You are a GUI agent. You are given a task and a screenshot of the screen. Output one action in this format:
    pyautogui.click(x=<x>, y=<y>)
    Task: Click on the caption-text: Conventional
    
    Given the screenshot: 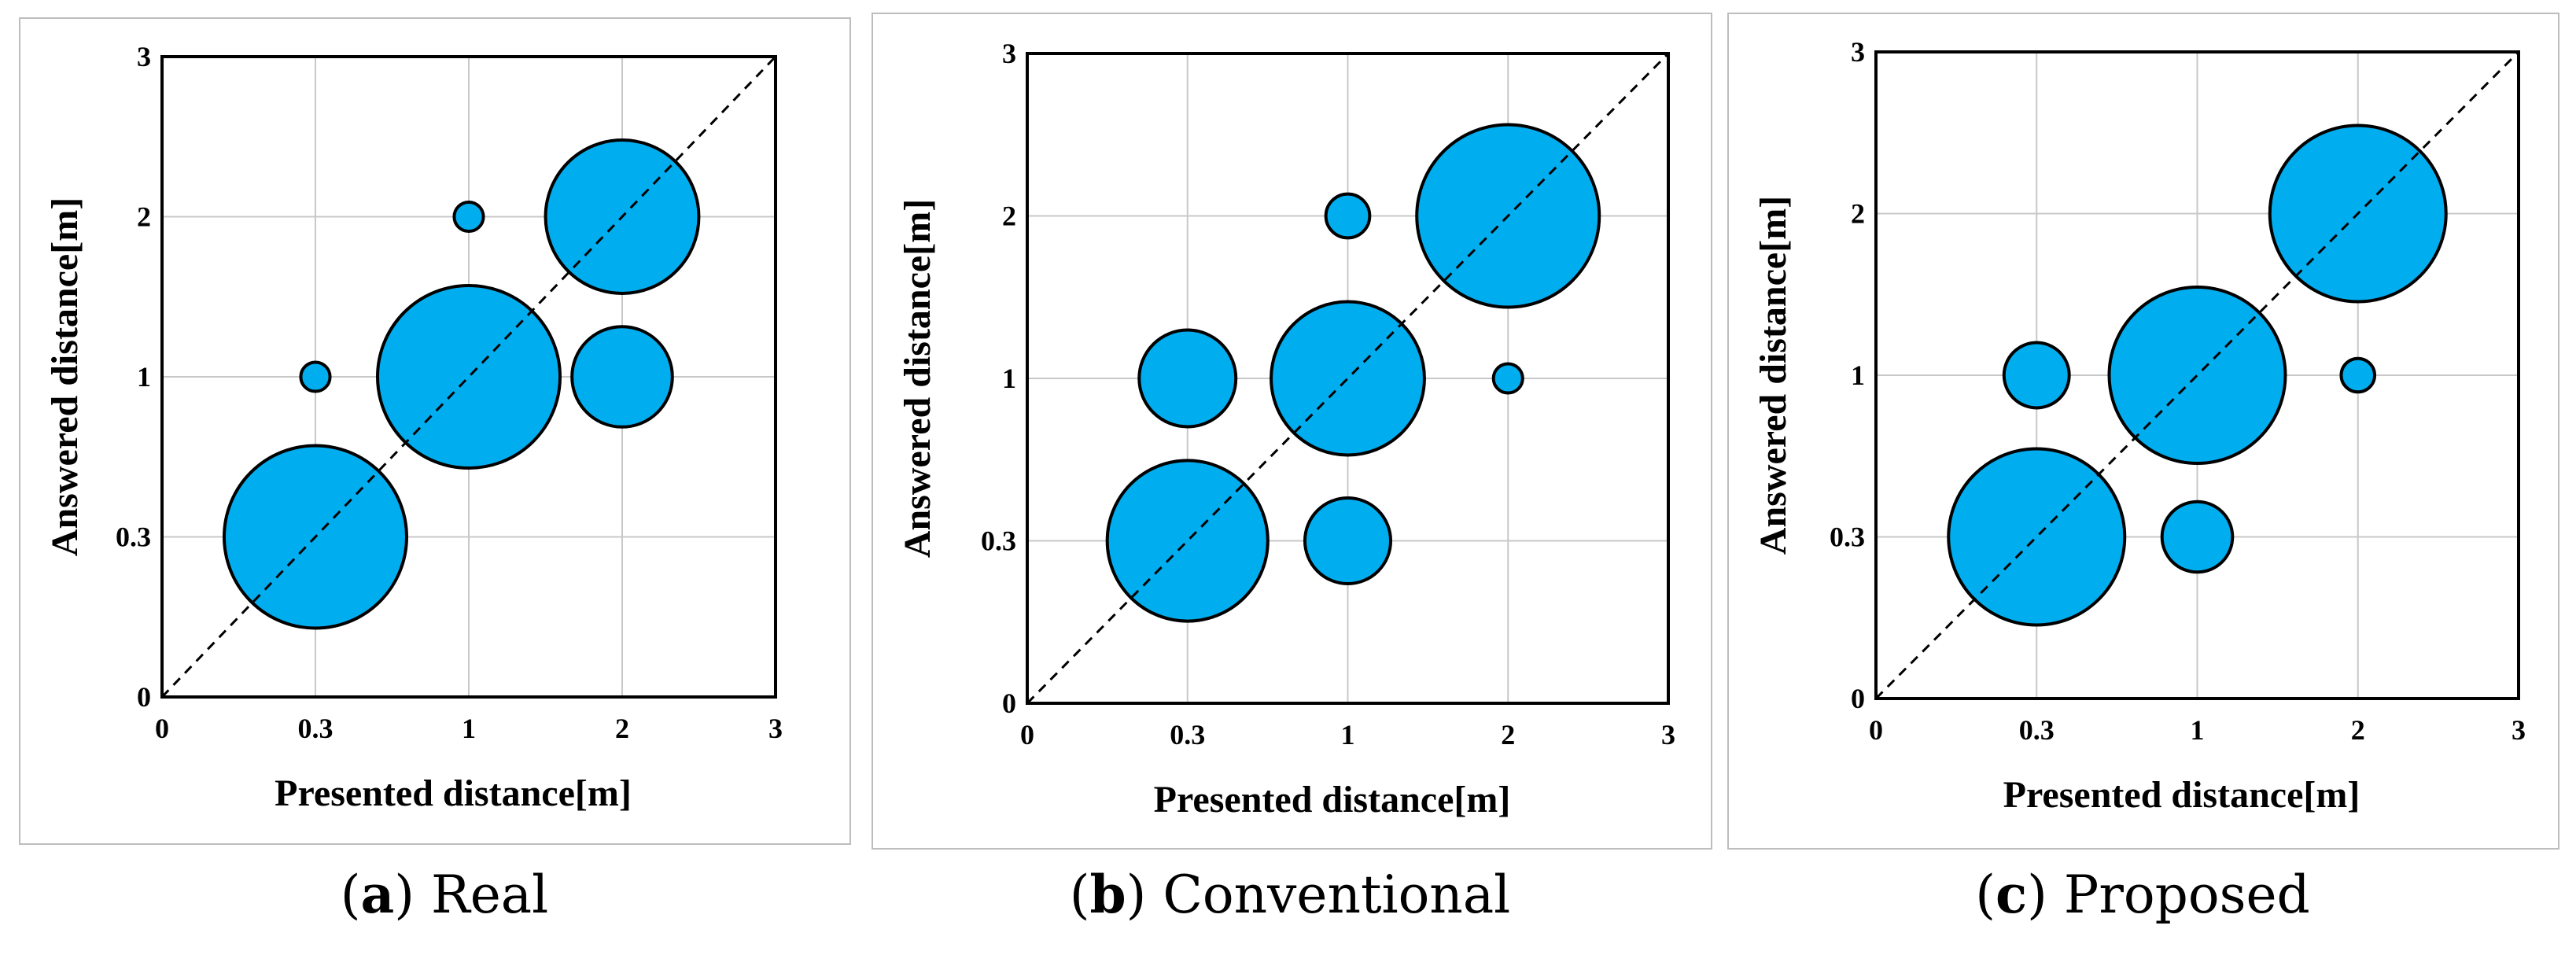 What is the action you would take?
    pyautogui.click(x=1337, y=895)
    